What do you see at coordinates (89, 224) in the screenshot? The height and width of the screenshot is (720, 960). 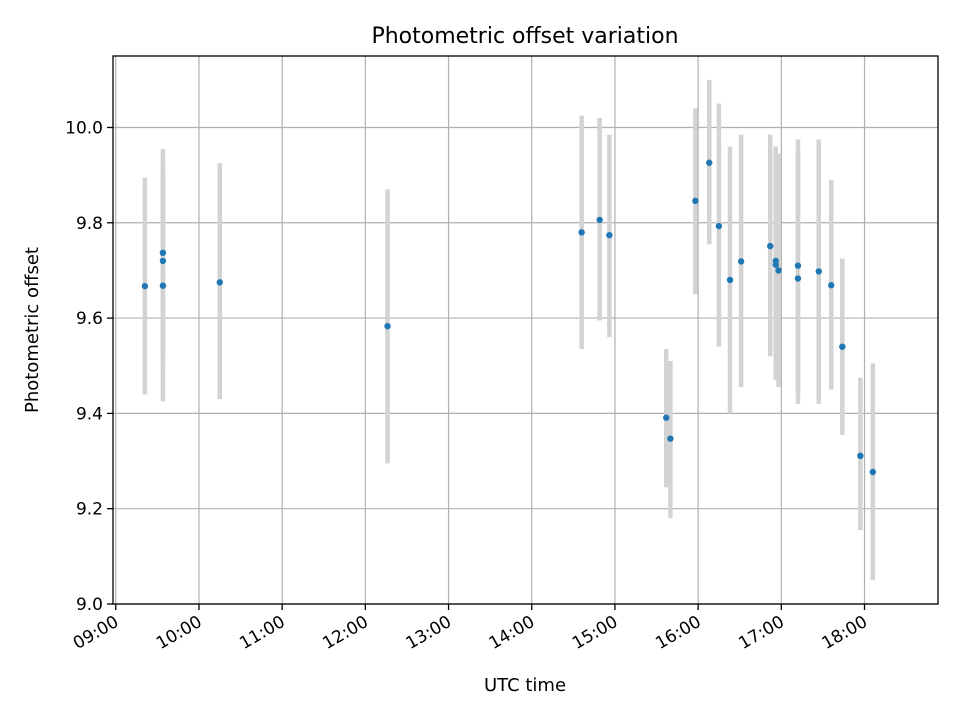 I see `y-tick-label: 9.8` at bounding box center [89, 224].